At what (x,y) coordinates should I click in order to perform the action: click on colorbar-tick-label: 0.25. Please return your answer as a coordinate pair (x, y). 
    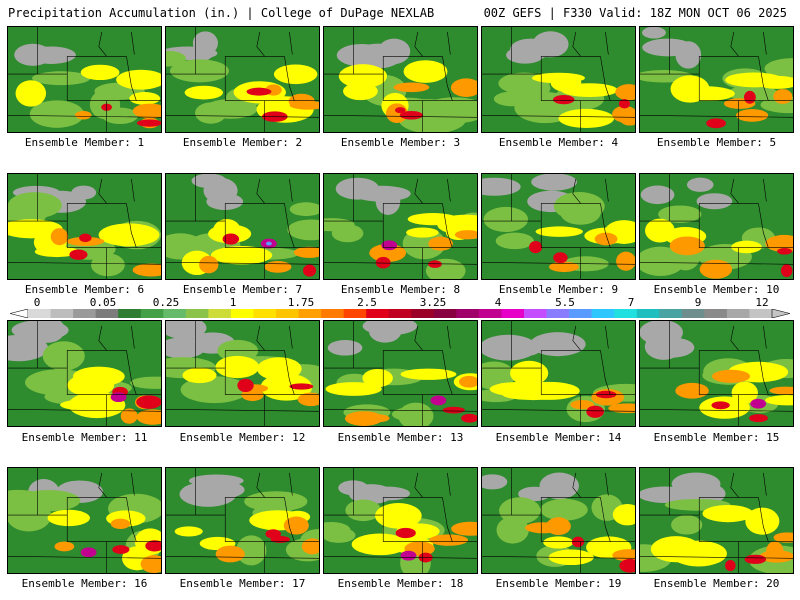
    Looking at the image, I should click on (166, 302).